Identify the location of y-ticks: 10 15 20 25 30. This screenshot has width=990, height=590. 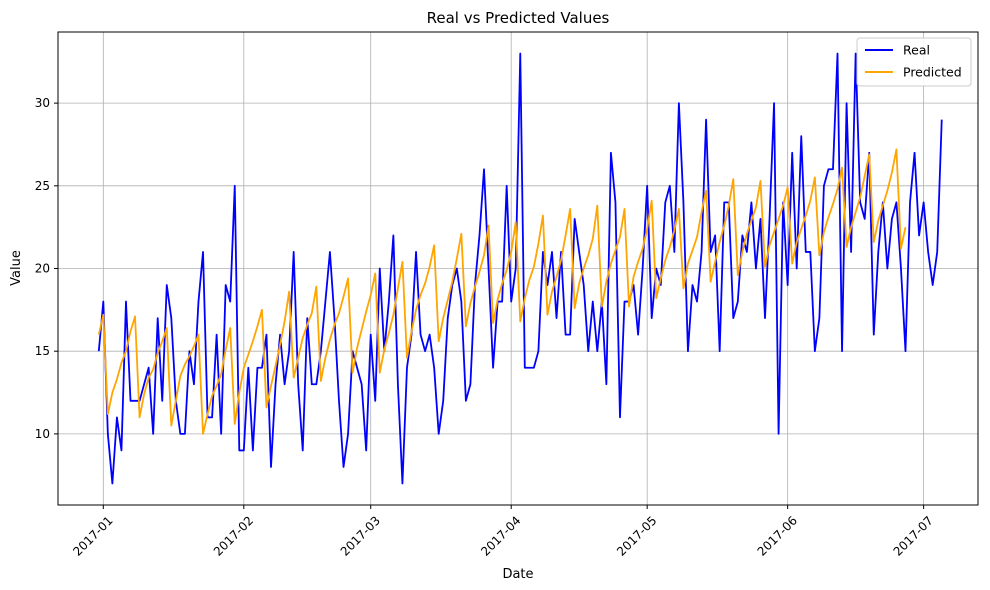
(46, 268).